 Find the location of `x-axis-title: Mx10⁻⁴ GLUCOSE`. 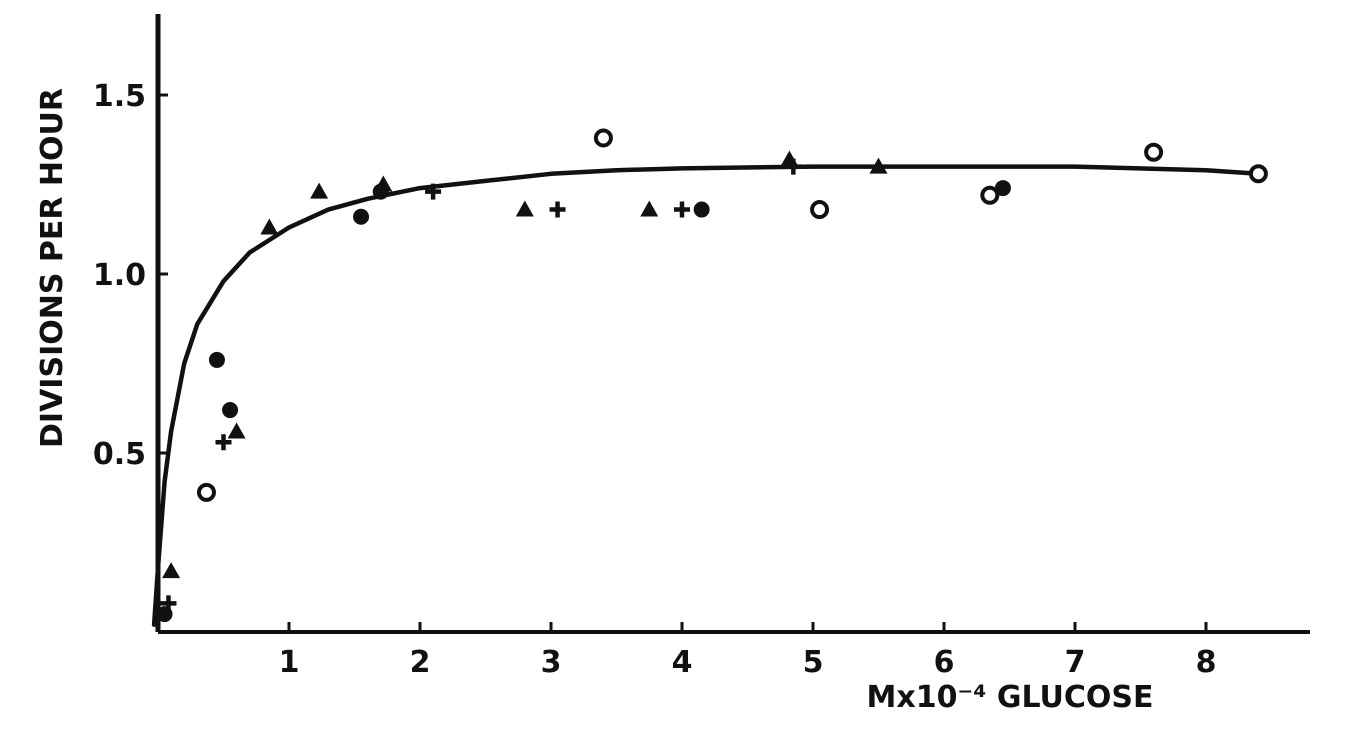

x-axis-title: Mx10⁻⁴ GLUCOSE is located at coordinates (1009, 697).